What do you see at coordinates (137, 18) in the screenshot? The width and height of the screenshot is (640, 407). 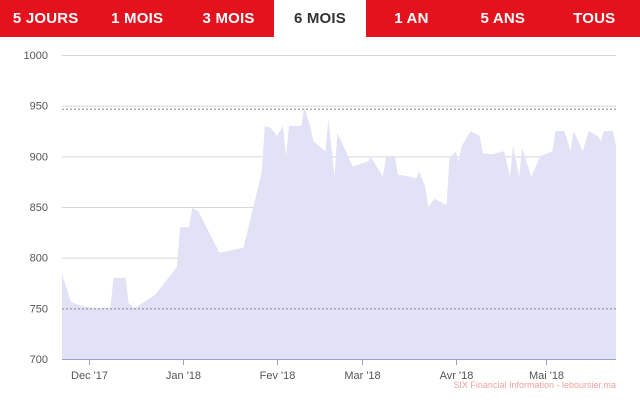 I see `tab-1-mois: 1 MOIS` at bounding box center [137, 18].